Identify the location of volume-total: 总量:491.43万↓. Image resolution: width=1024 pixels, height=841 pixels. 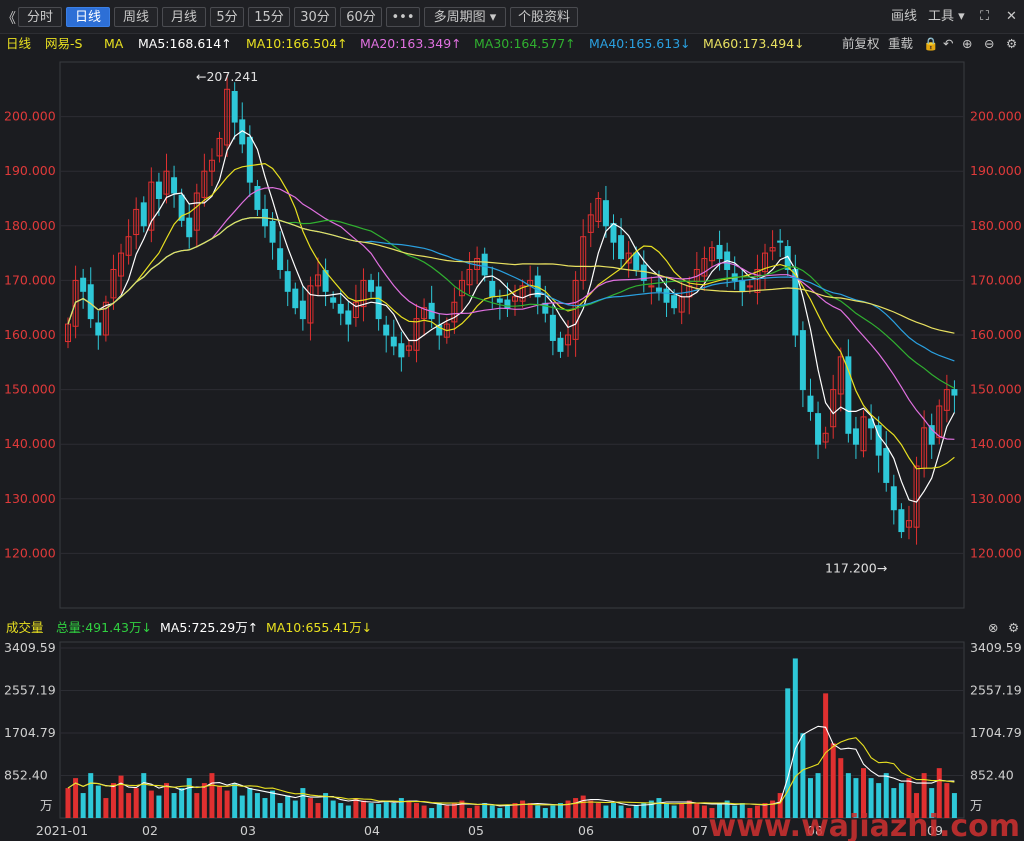
(104, 627).